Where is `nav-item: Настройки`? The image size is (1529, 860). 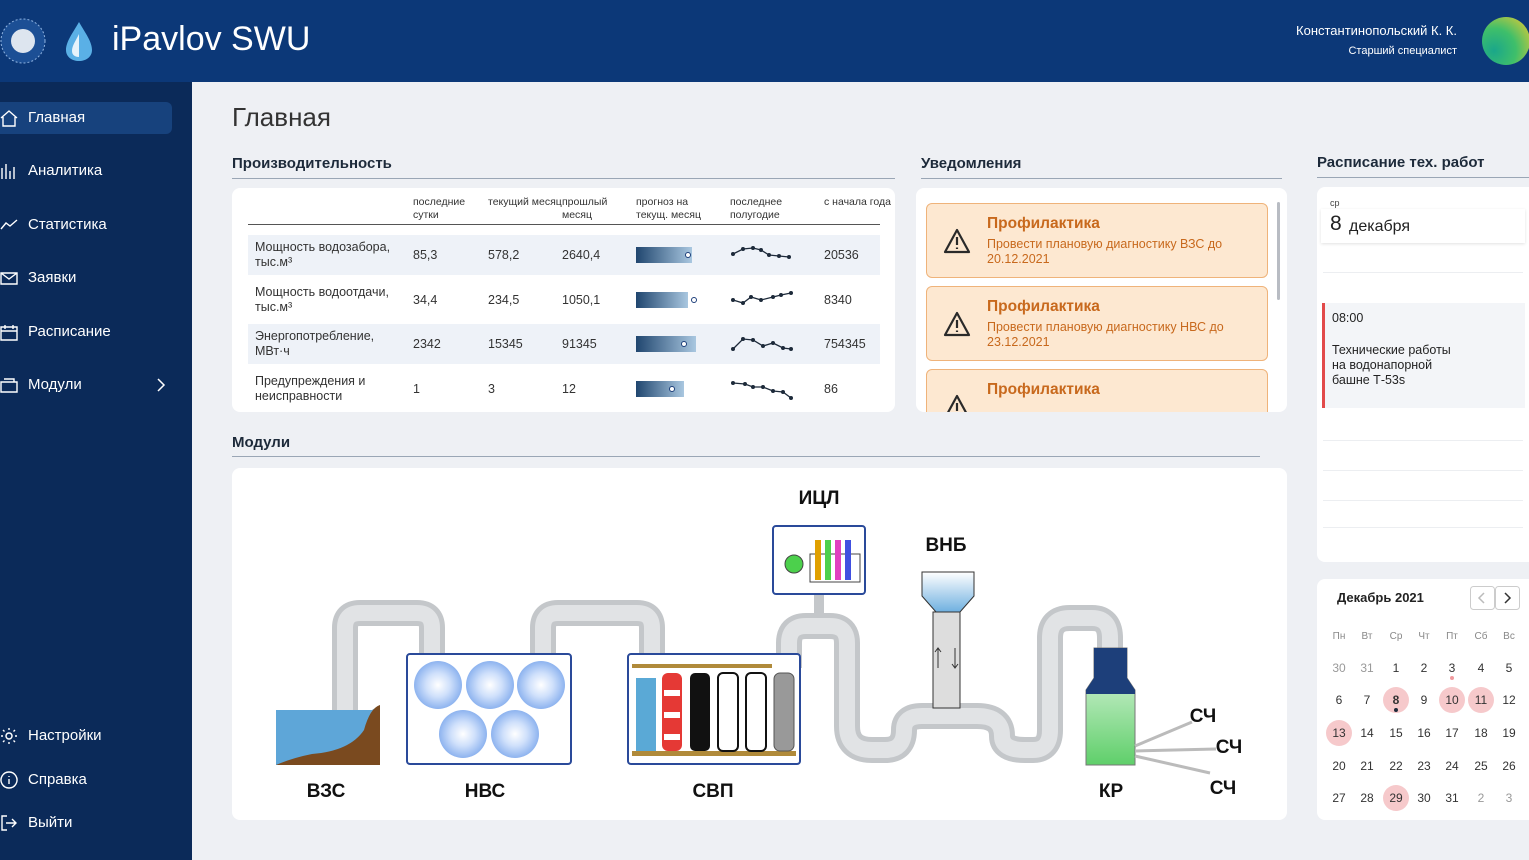
nav-item: Настройки is located at coordinates (86, 736).